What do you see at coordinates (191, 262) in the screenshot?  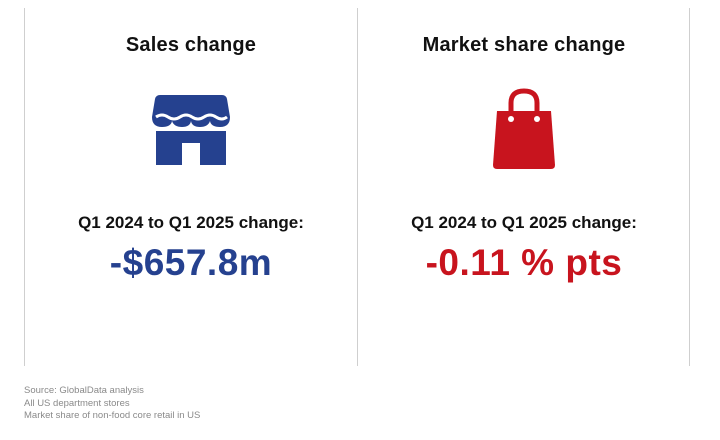 I see `sales-change-value: -$657.8m` at bounding box center [191, 262].